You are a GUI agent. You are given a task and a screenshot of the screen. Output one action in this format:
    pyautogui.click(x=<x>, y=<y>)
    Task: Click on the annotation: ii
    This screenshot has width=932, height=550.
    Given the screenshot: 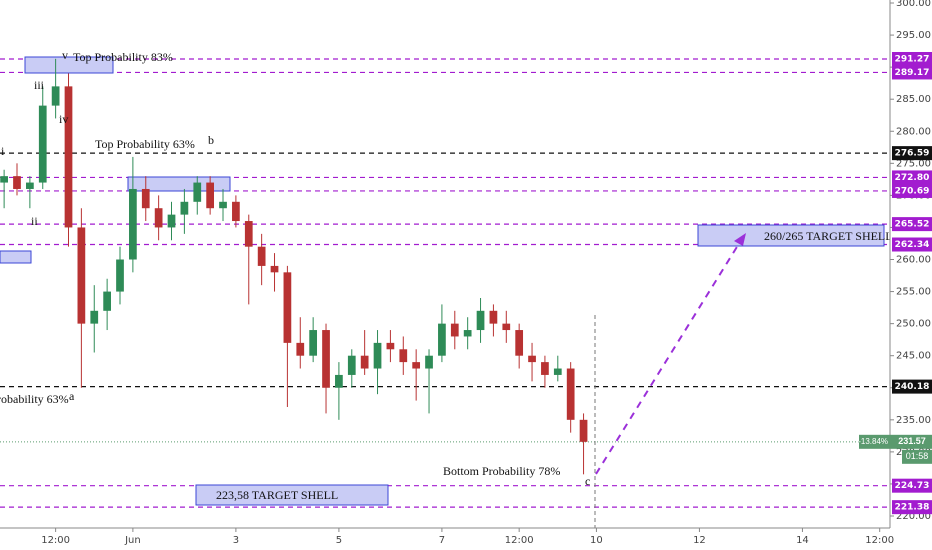 What is the action you would take?
    pyautogui.click(x=34, y=221)
    